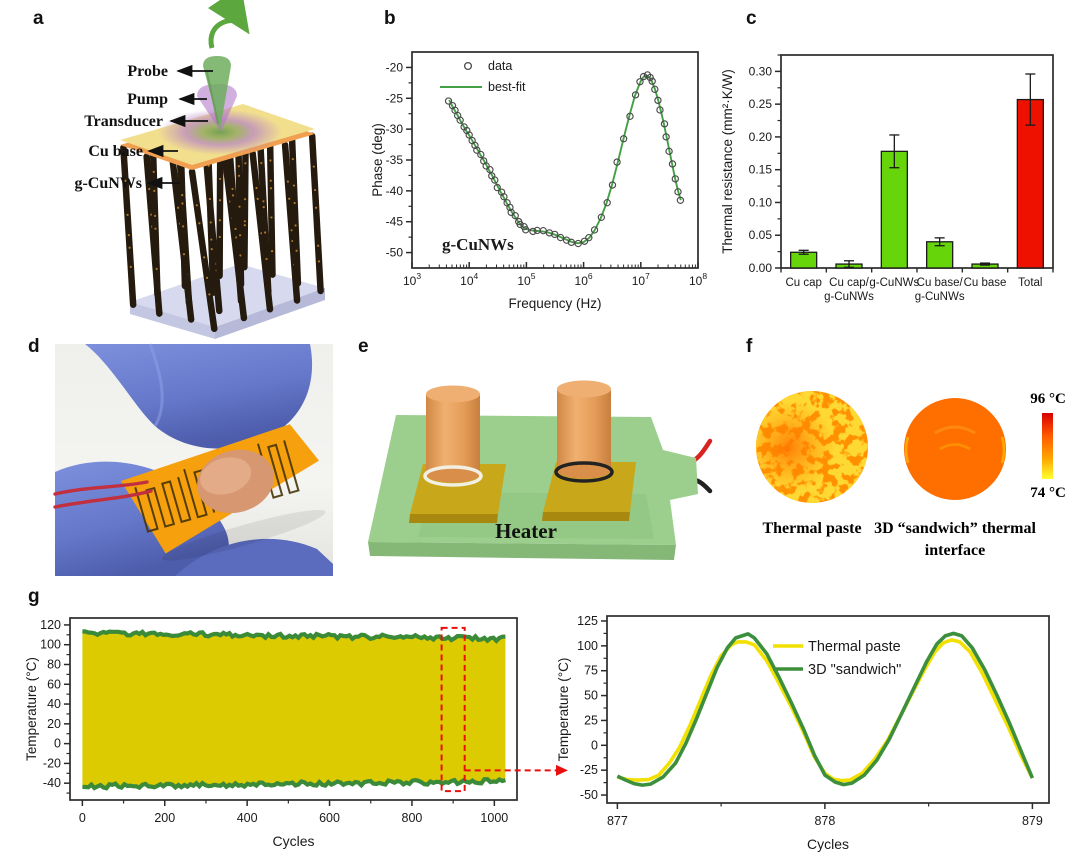 The height and width of the screenshot is (862, 1080). I want to click on svg-text: 0.10, so click(761, 202).